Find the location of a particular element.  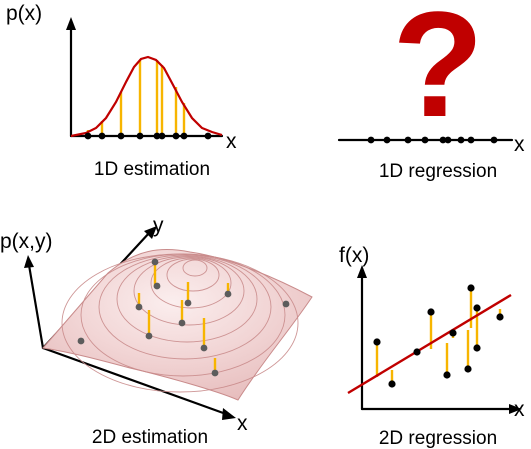

panel-1d-regression: ? x 1D regression is located at coordinates (431, 91).